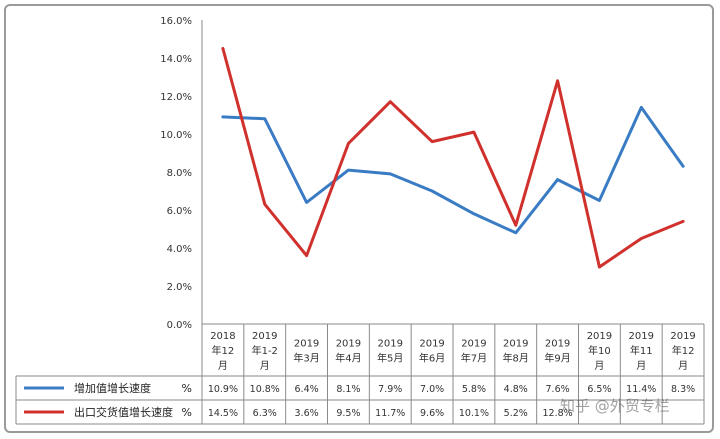 The width and height of the screenshot is (720, 439). What do you see at coordinates (516, 352) in the screenshot?
I see `x-category-label: 2019 年8月` at bounding box center [516, 352].